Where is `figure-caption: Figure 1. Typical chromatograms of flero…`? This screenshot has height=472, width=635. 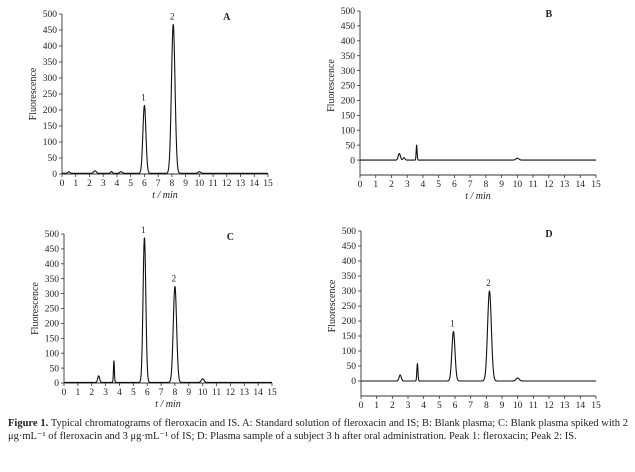
figure-caption: Figure 1. Typical chromatograms of flero… is located at coordinates (318, 430).